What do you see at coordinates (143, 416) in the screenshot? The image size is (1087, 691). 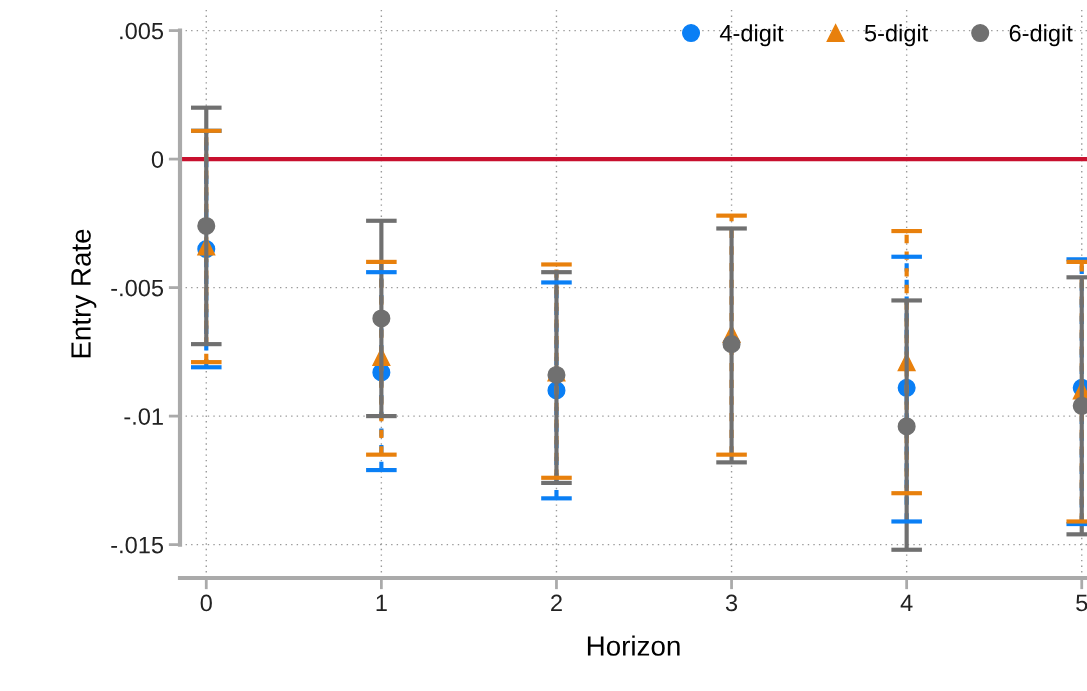 I see `y-tick-label: -.01` at bounding box center [143, 416].